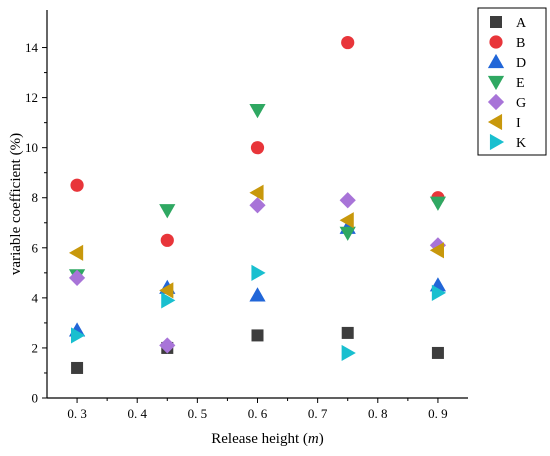 The height and width of the screenshot is (456, 550). I want to click on y-tick-label: 4, so click(35, 297).